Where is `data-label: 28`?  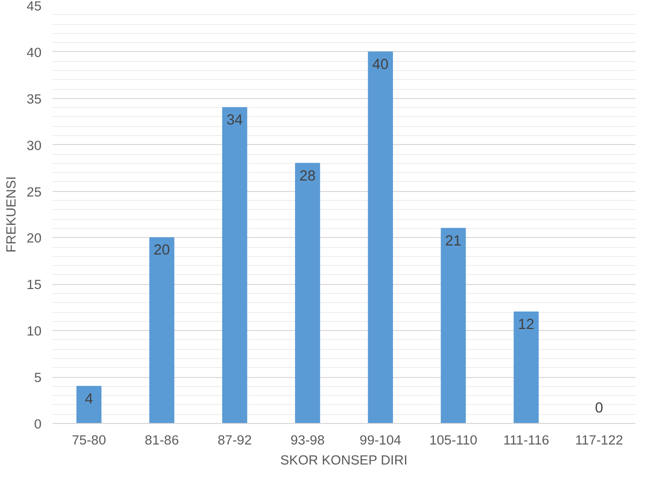
data-label: 28 is located at coordinates (307, 176).